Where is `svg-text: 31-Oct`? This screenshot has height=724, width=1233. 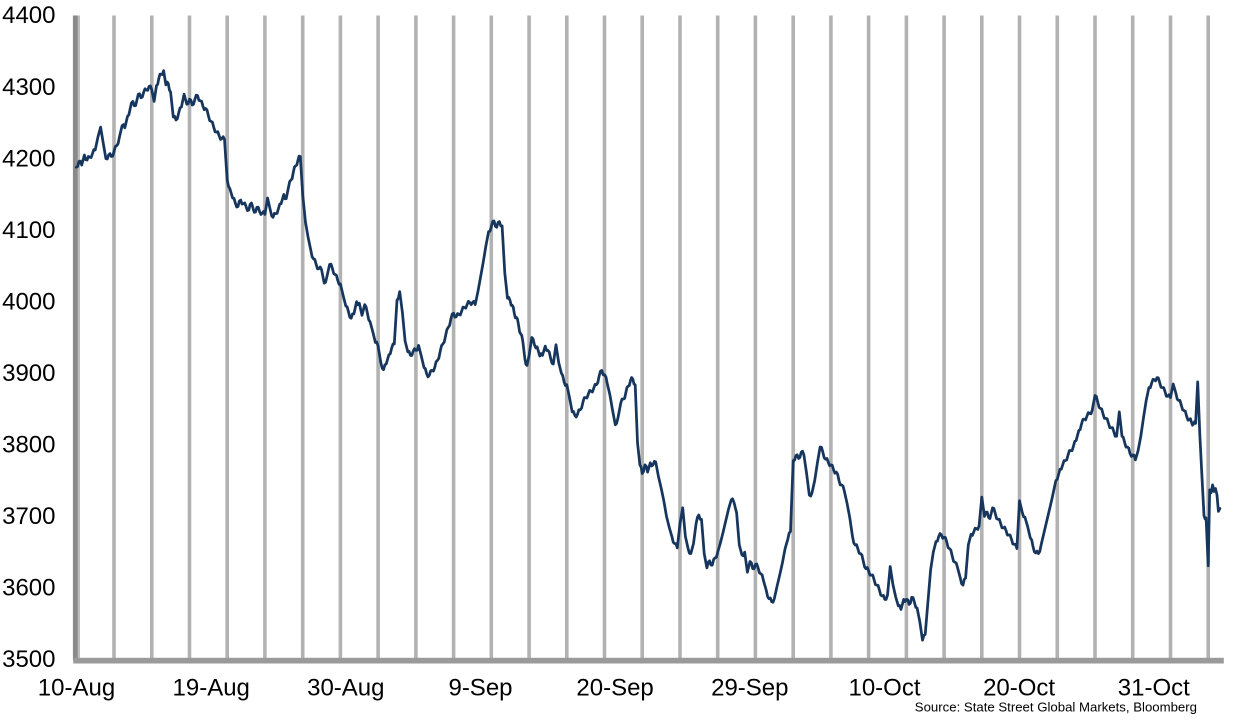 svg-text: 31-Oct is located at coordinates (1154, 688).